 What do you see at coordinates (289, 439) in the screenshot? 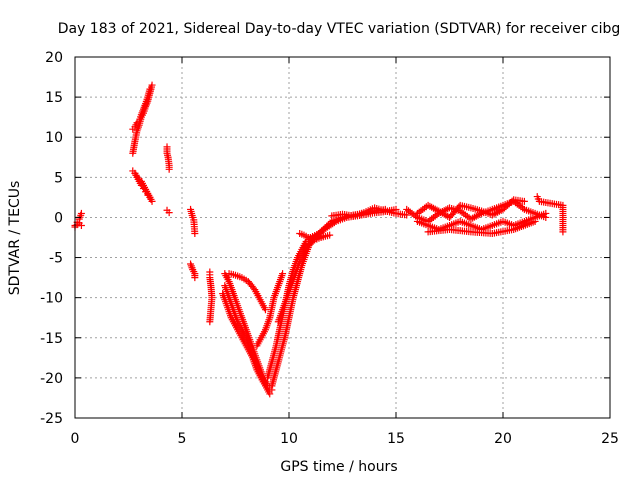
I see `x-tick-label: 10` at bounding box center [289, 439].